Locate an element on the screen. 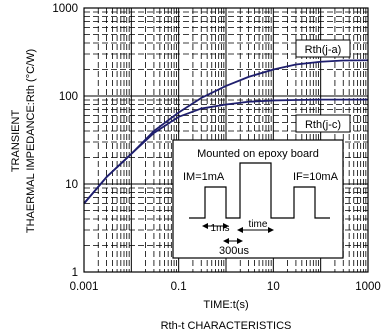 This screenshot has height=335, width=388. series-label-box-jc is located at coordinates (323, 123).